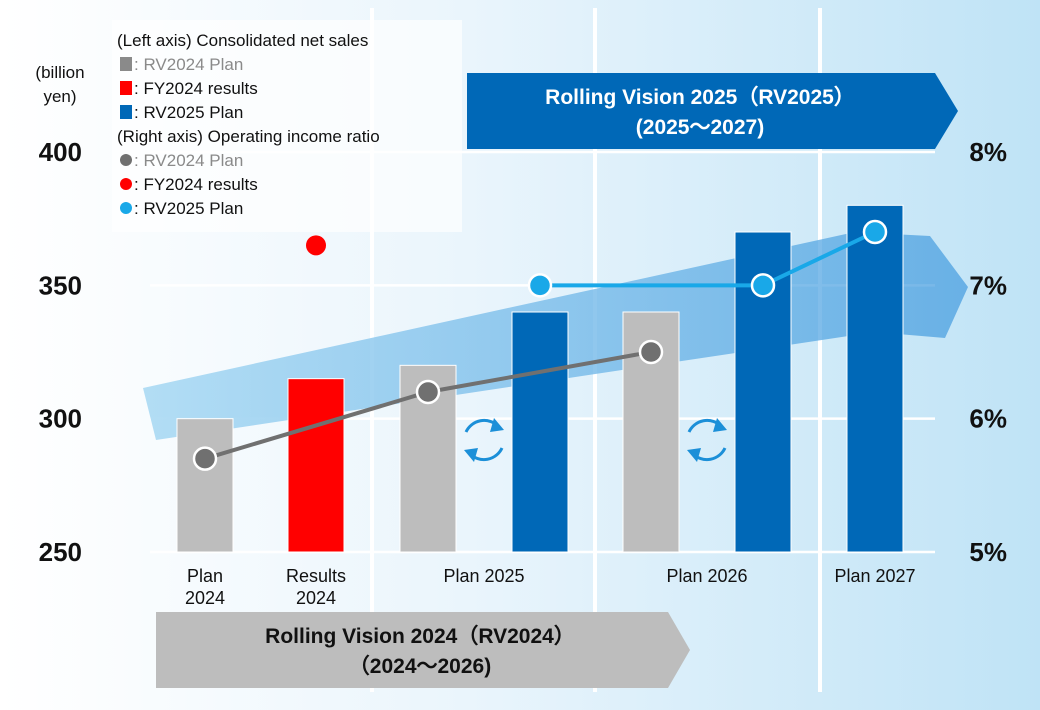 This screenshot has width=1040, height=710. I want to click on banner-rv2025-text: Rolling Vision 2025（RV2025）, so click(700, 97).